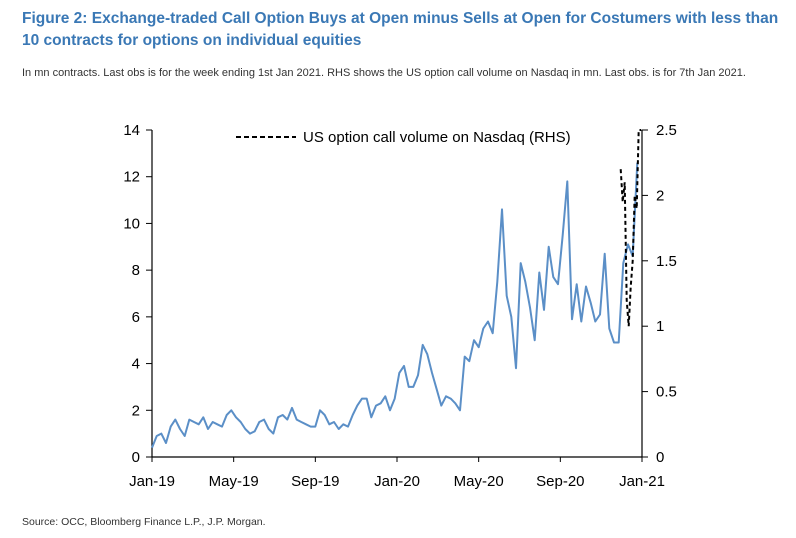 The image size is (796, 538). I want to click on y-right-tick-label: 0.5, so click(666, 392).